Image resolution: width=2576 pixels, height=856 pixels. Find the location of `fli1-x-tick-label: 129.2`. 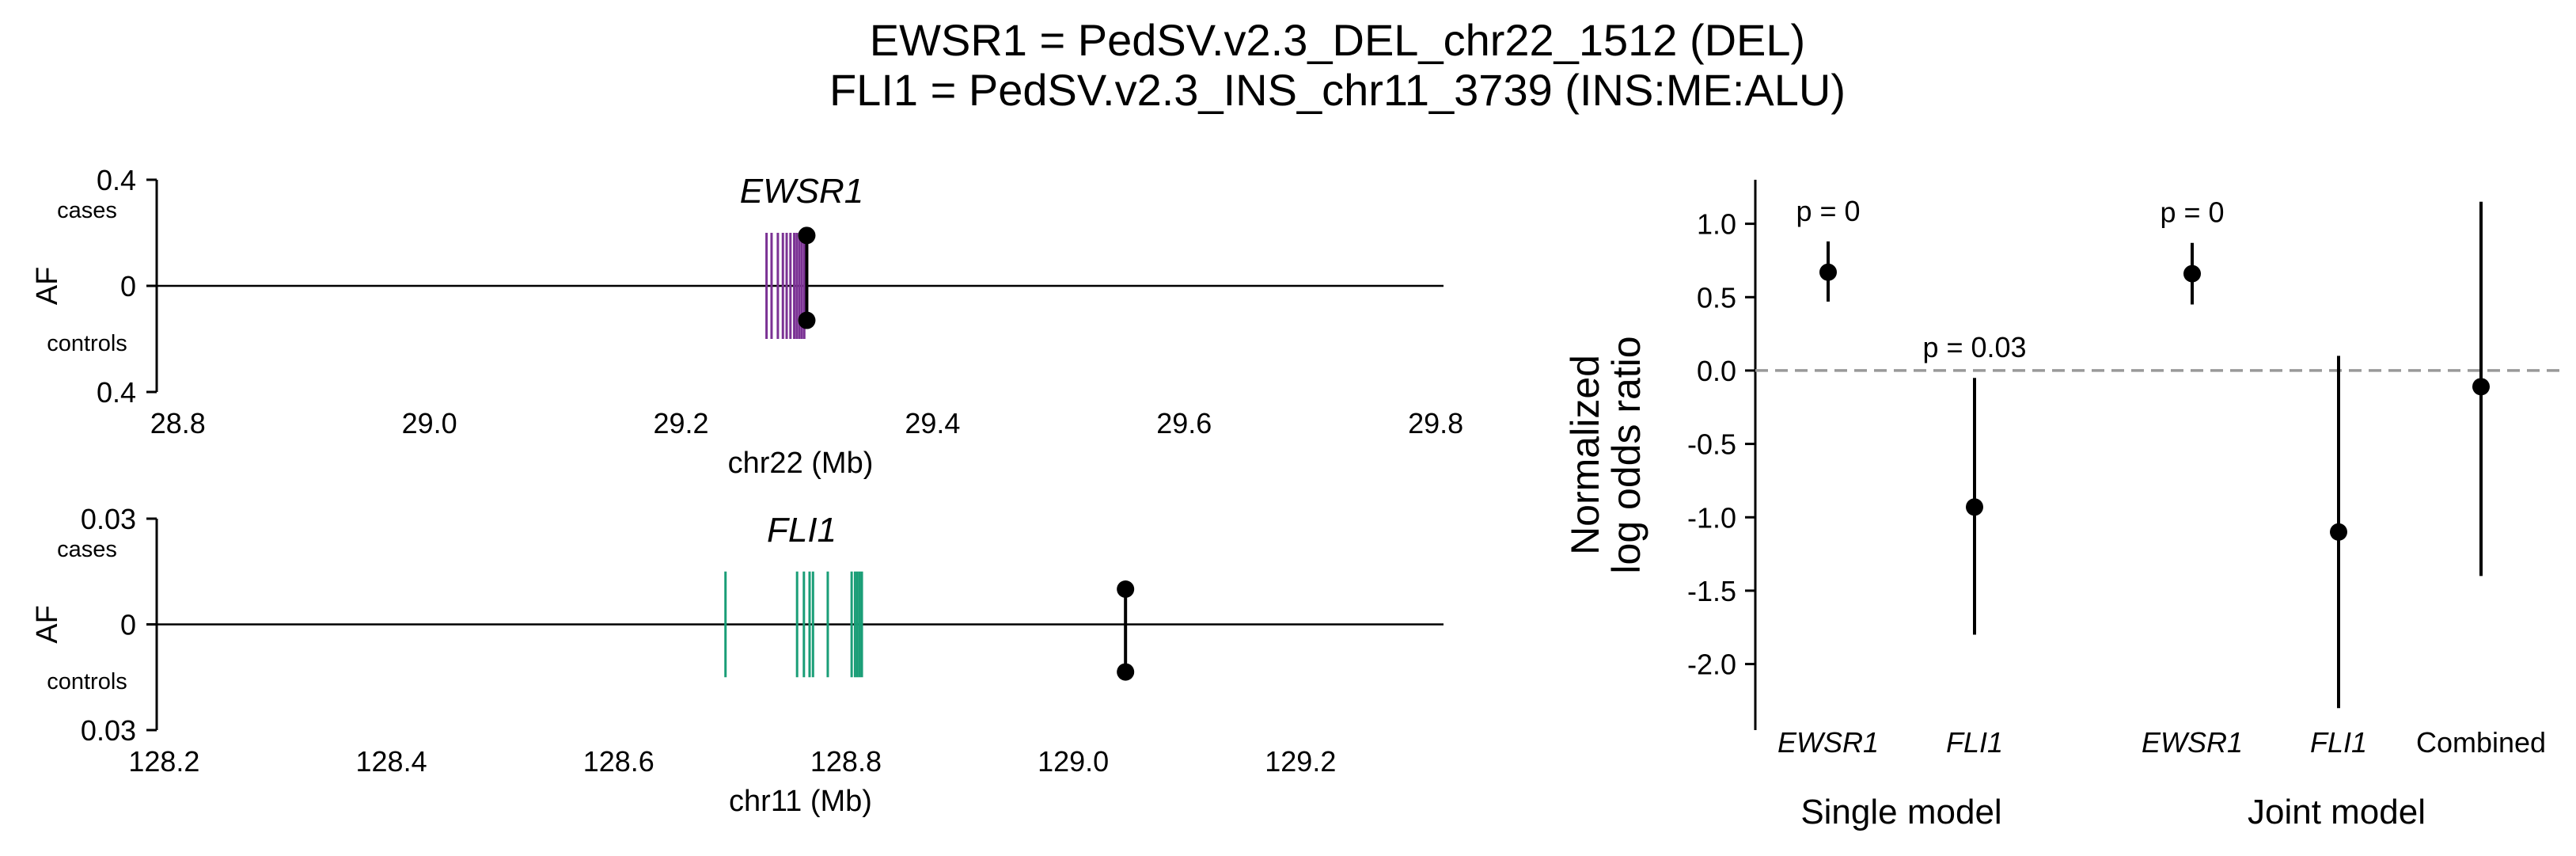

fli1-x-tick-label: 129.2 is located at coordinates (1300, 761).